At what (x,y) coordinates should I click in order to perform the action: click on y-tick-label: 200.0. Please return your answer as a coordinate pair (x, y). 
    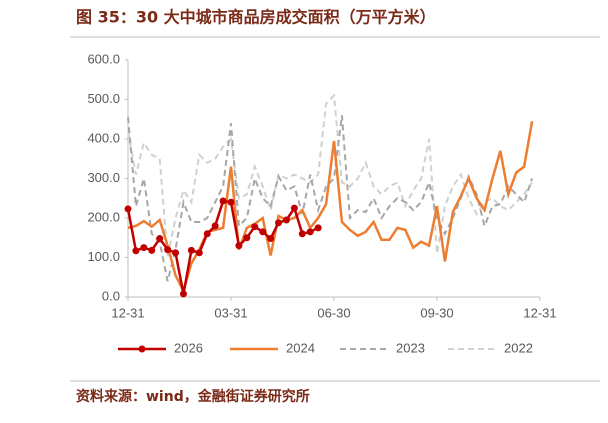
    Looking at the image, I should click on (103, 216).